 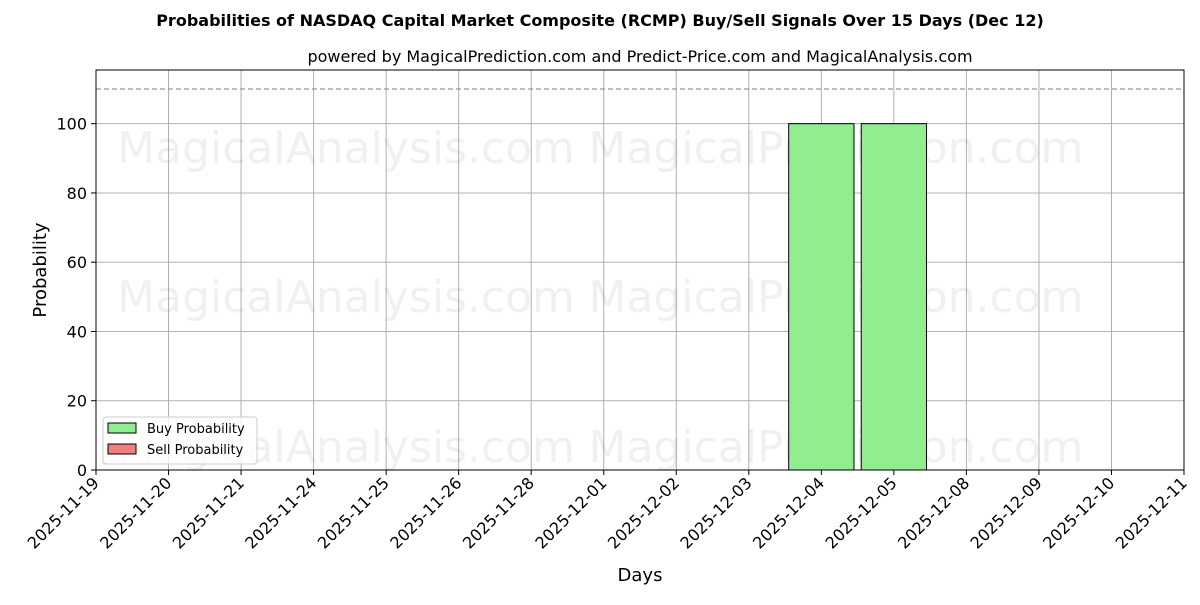 What do you see at coordinates (1151, 512) in the screenshot?
I see `x-tick-label: 2025-12-11` at bounding box center [1151, 512].